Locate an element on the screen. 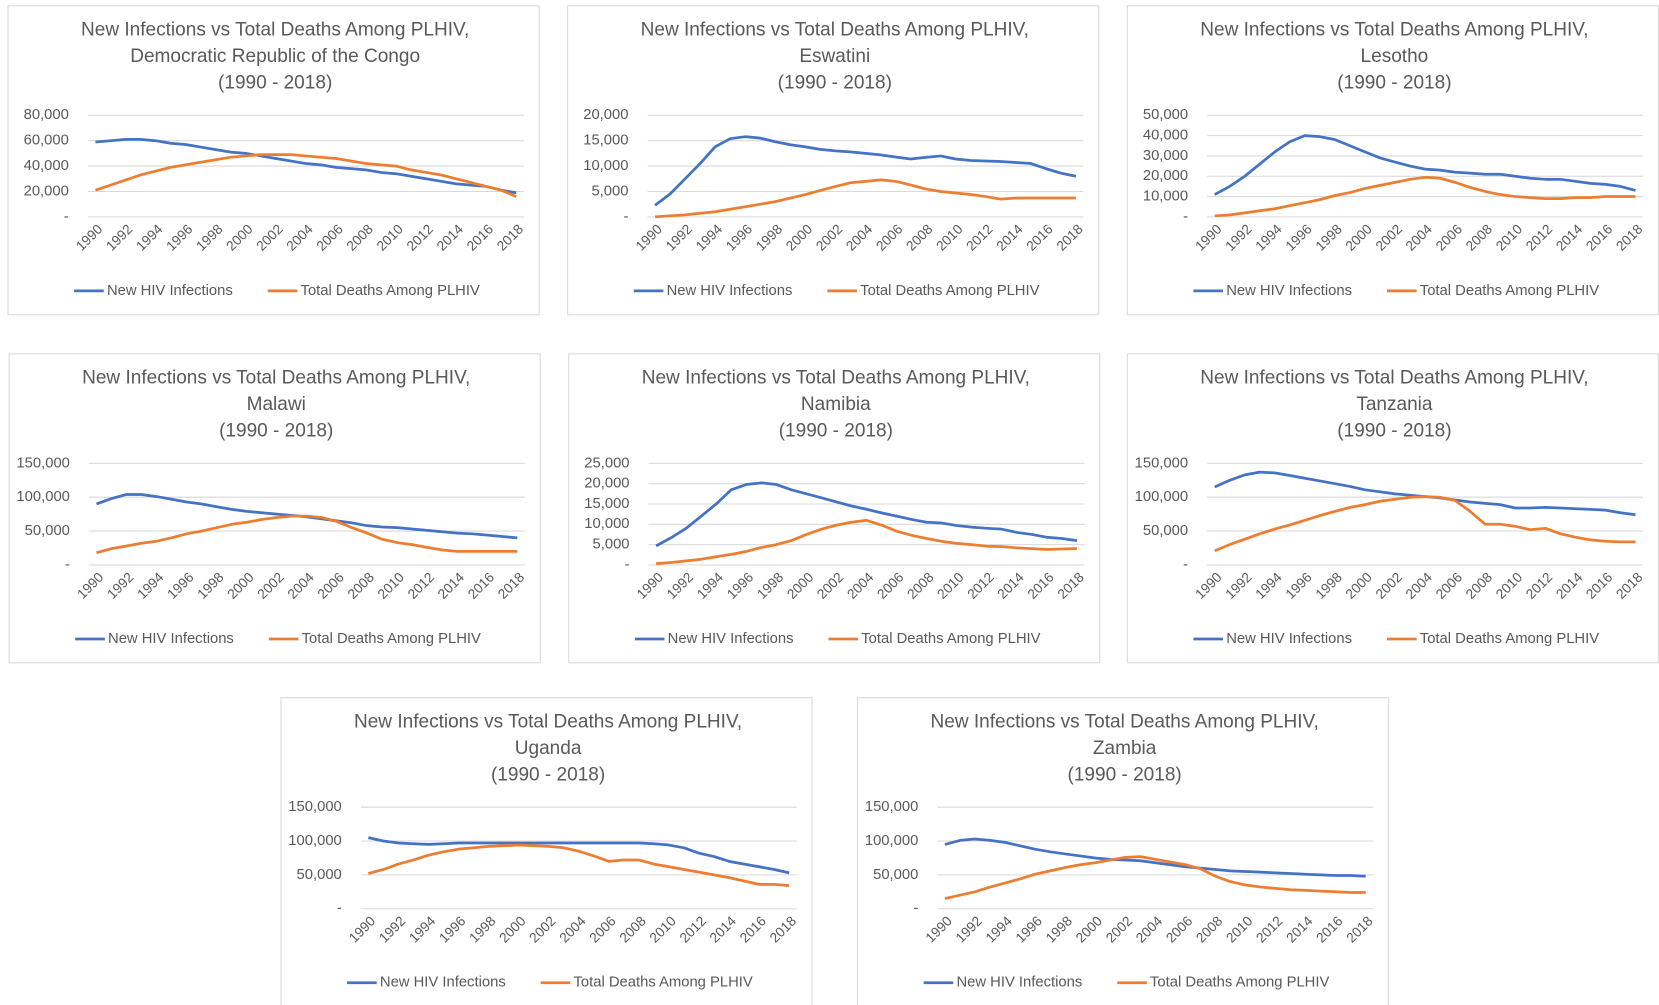 The height and width of the screenshot is (1005, 1659). chart-title: Eswatini is located at coordinates (834, 56).